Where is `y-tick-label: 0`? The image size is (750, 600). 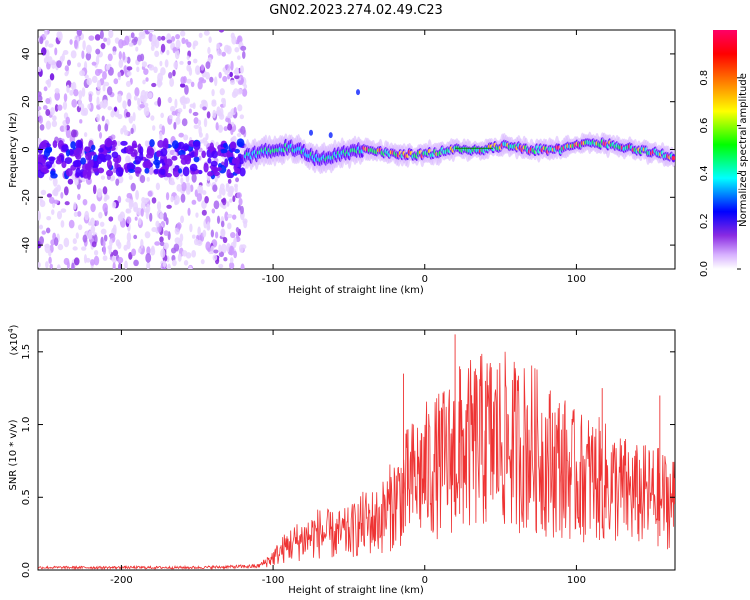 y-tick-label: 0 is located at coordinates (26, 149).